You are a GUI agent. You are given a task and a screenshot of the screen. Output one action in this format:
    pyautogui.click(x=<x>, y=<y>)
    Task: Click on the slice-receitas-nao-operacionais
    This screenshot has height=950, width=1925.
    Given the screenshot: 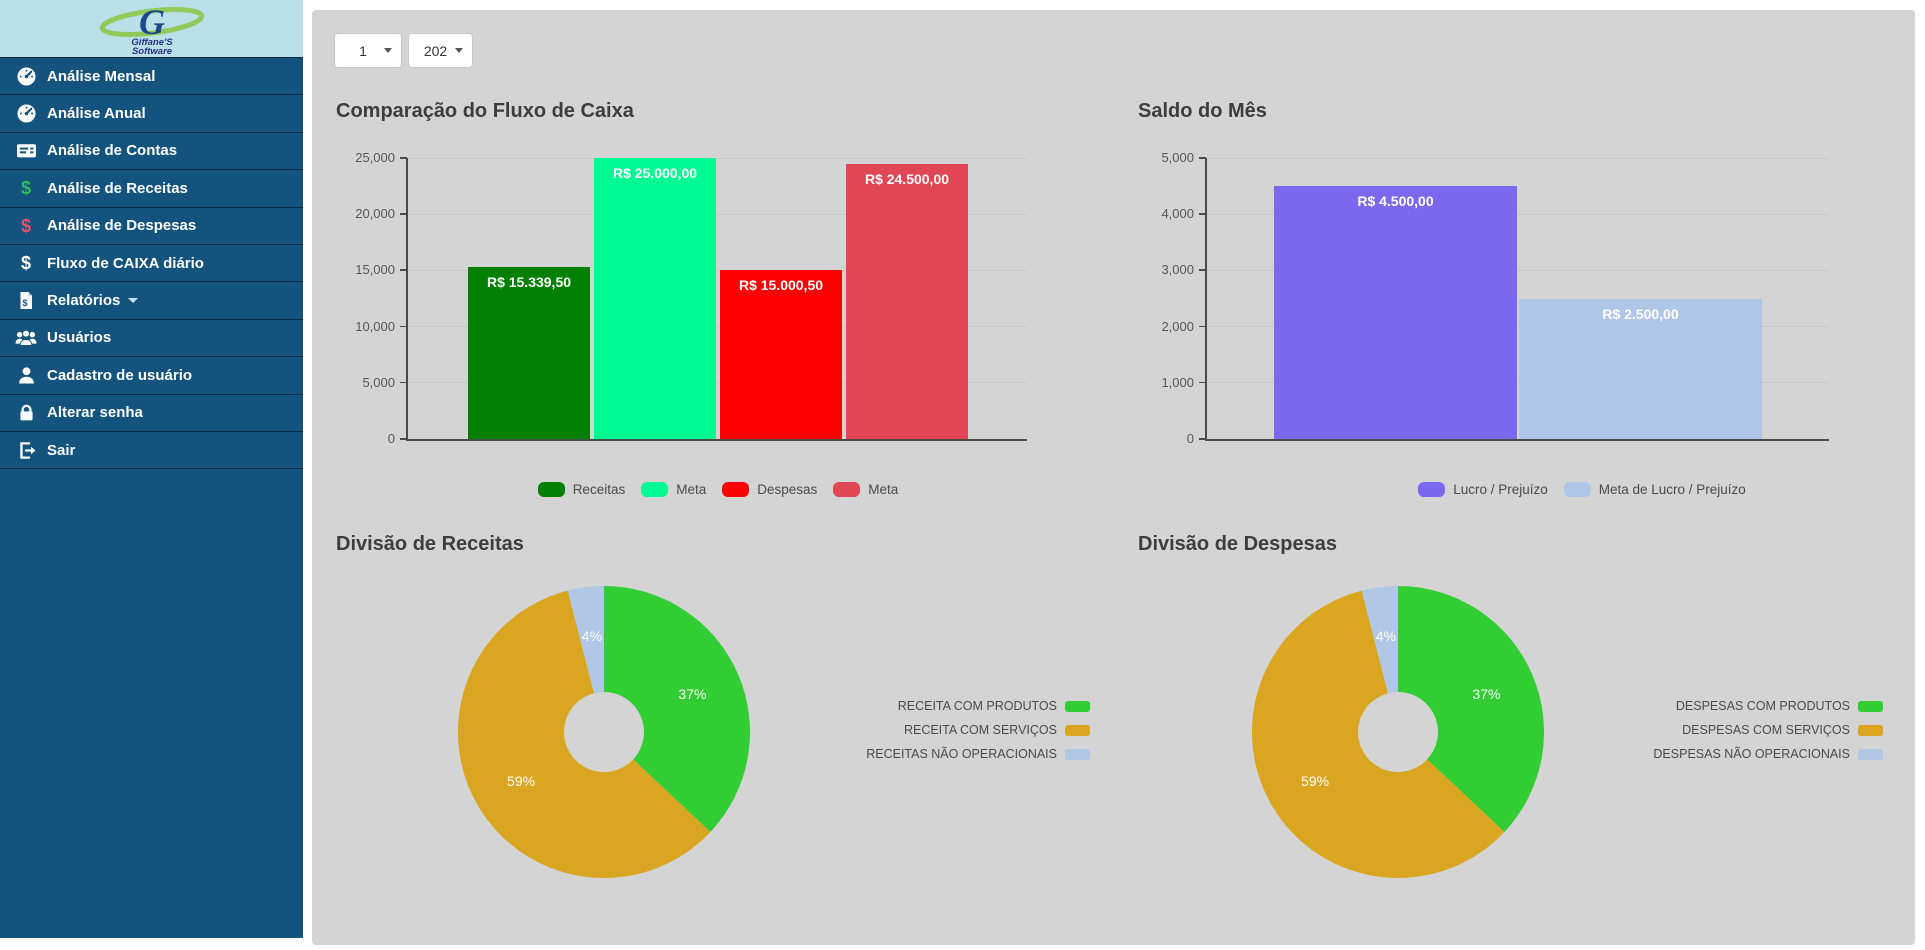 What is the action you would take?
    pyautogui.click(x=585, y=640)
    